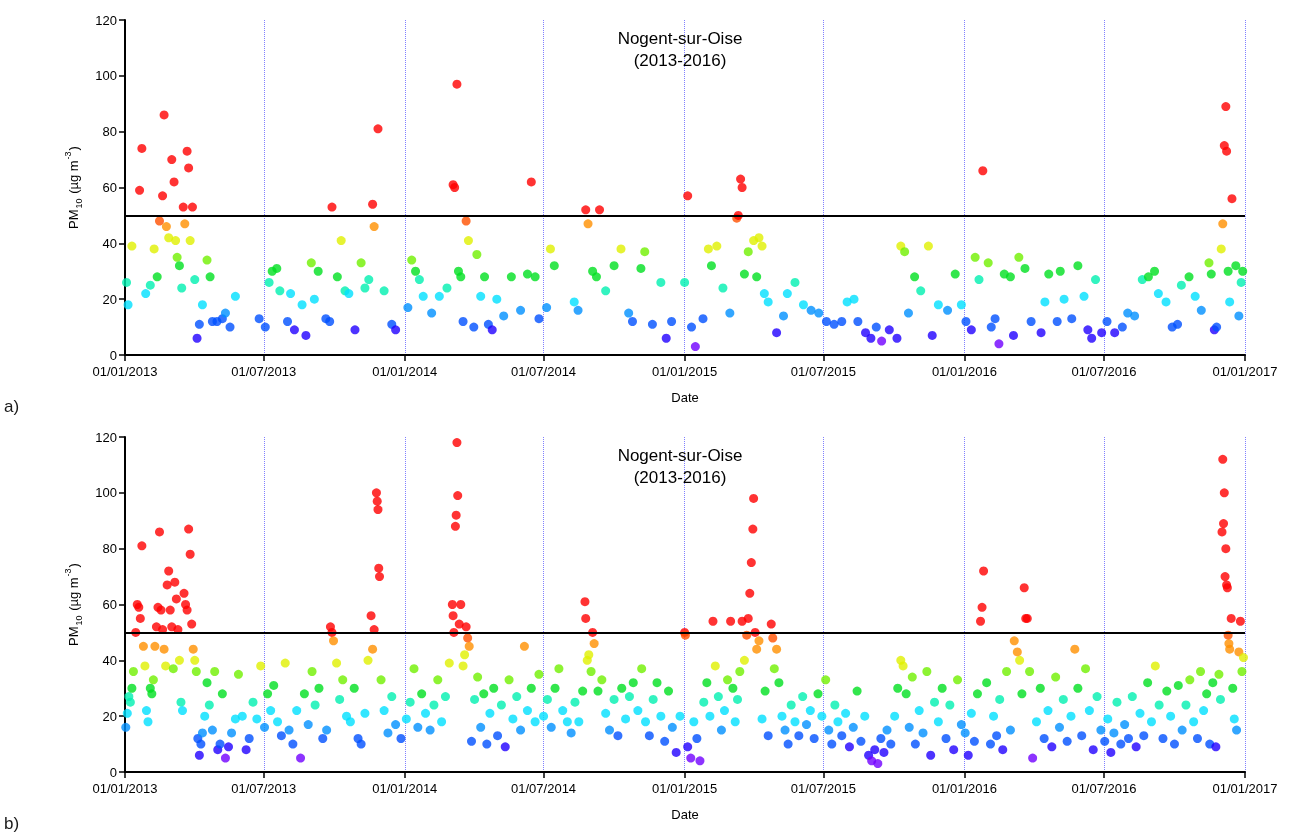 The height and width of the screenshot is (834, 1291). I want to click on text: b), so click(12, 823).